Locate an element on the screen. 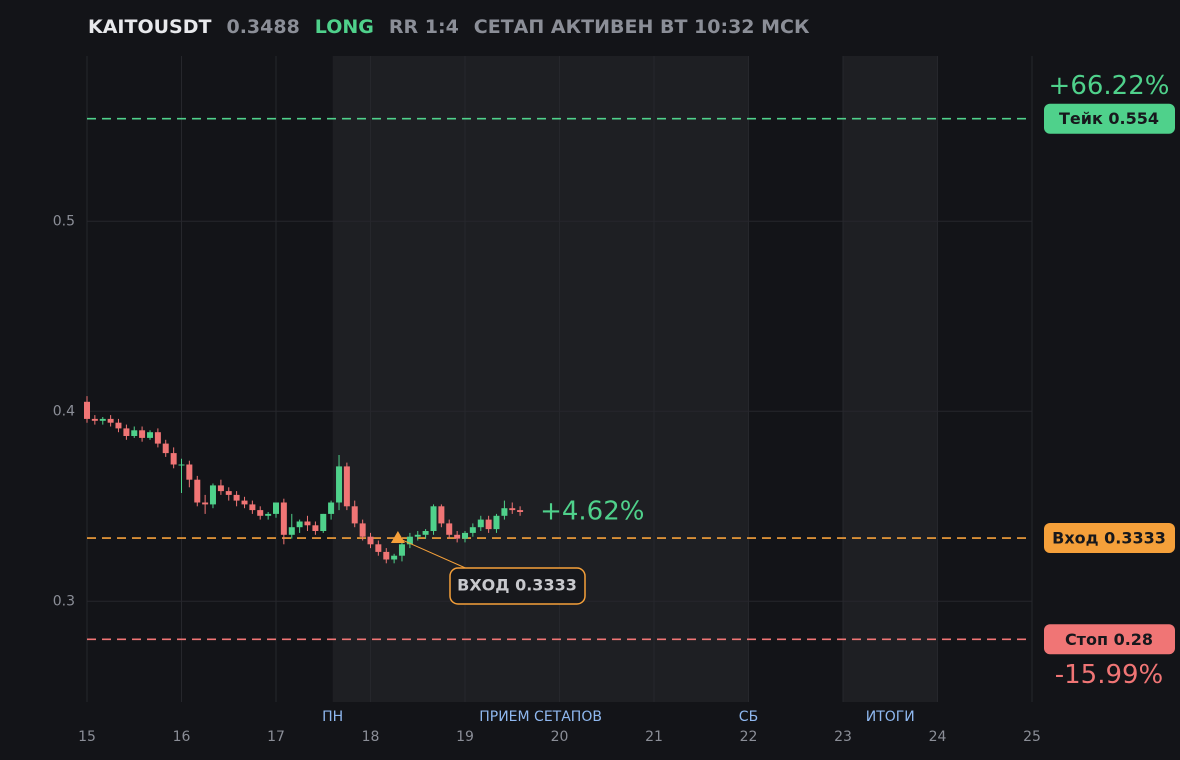 This screenshot has width=1180, height=760. x-tick-label: 15 is located at coordinates (87, 737).